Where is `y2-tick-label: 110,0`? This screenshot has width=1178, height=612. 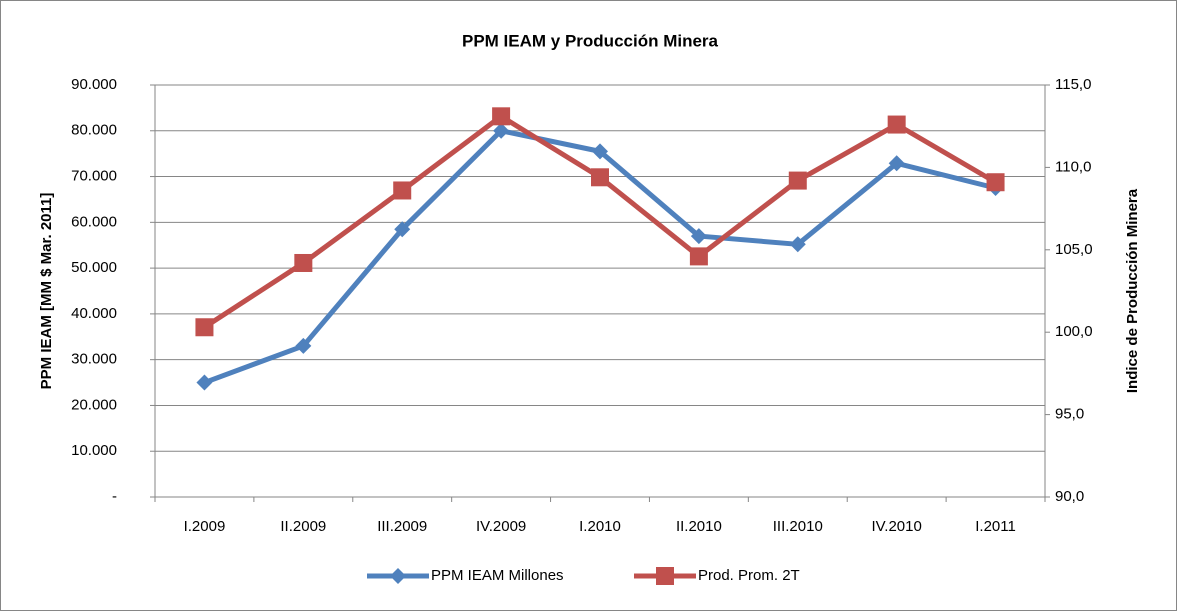
y2-tick-label: 110,0 is located at coordinates (1073, 166).